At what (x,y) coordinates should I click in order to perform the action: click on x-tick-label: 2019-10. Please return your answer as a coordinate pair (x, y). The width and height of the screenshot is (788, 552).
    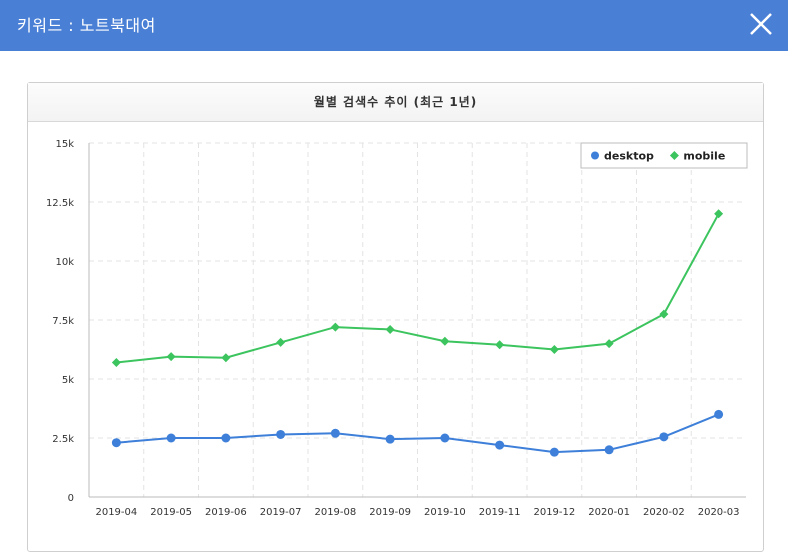
    Looking at the image, I should click on (445, 512).